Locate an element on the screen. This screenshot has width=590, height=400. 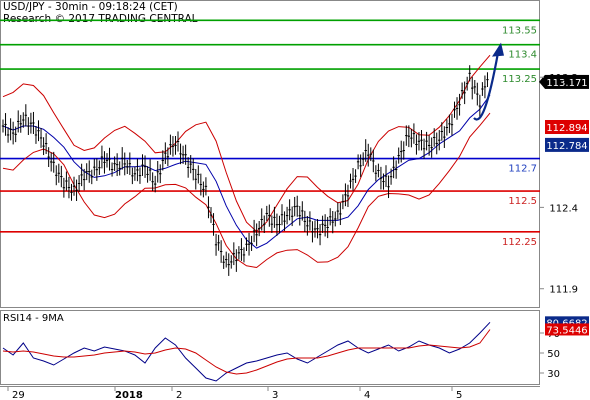
x-tick-label: 4 is located at coordinates (367, 395).